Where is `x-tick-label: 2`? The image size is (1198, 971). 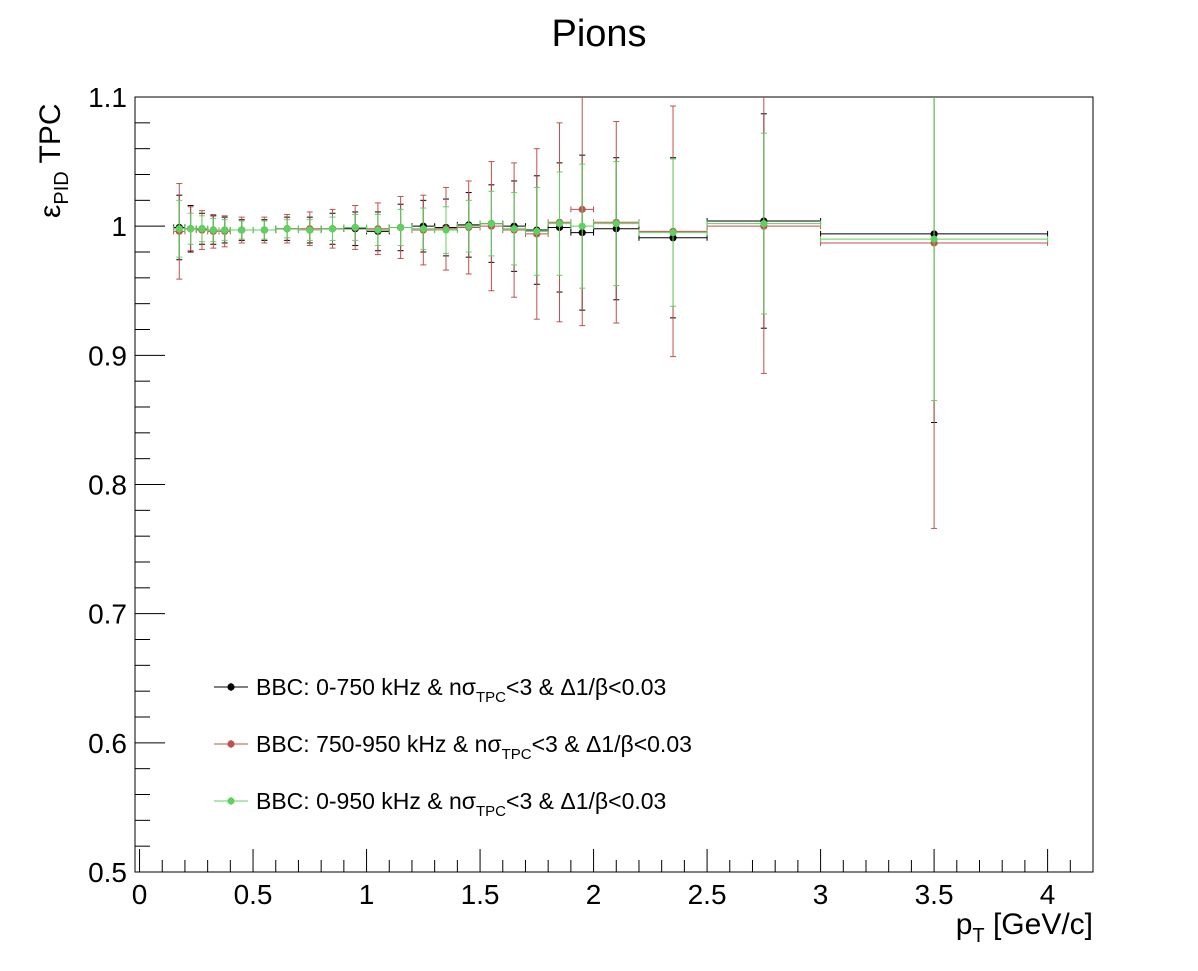
x-tick-label: 2 is located at coordinates (594, 894).